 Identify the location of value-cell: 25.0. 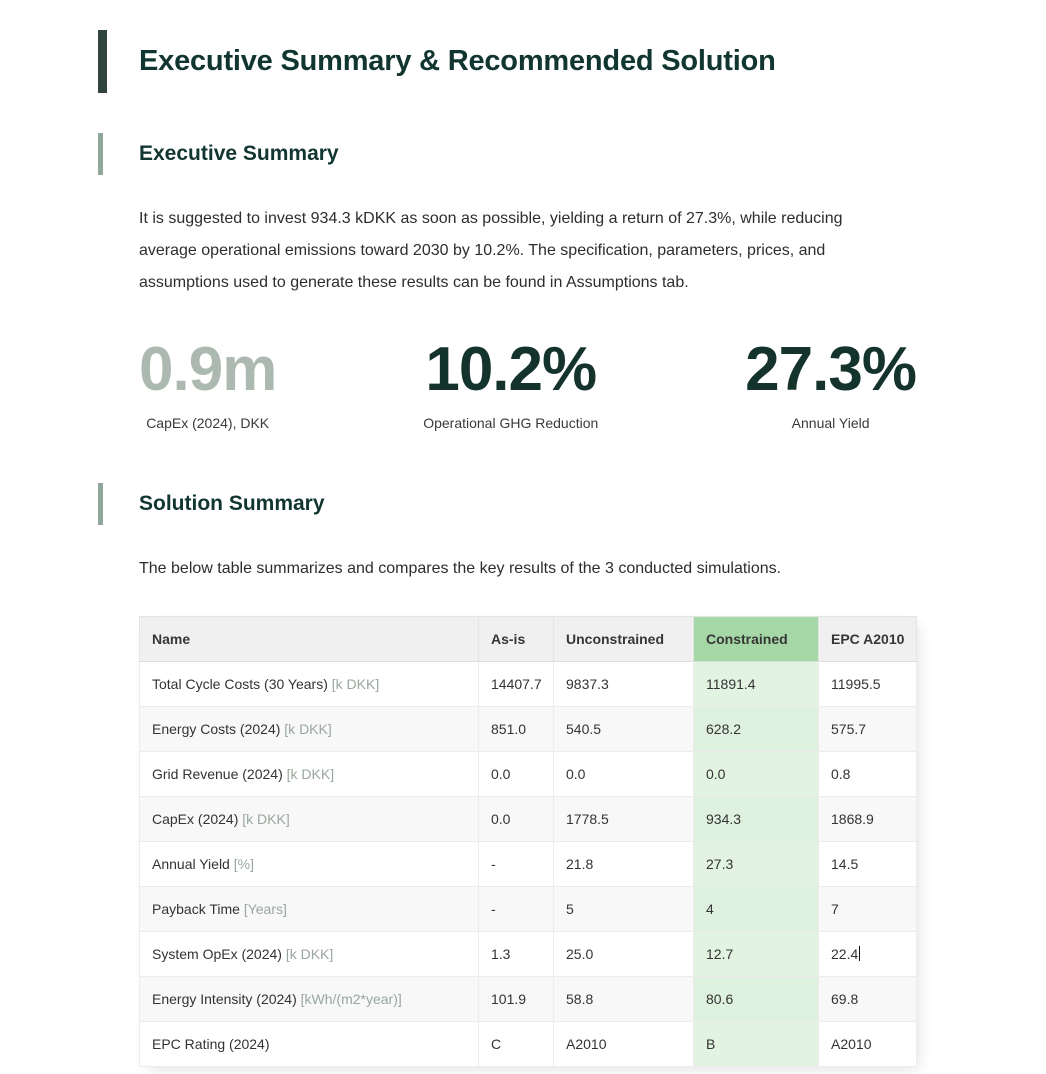
(623, 954).